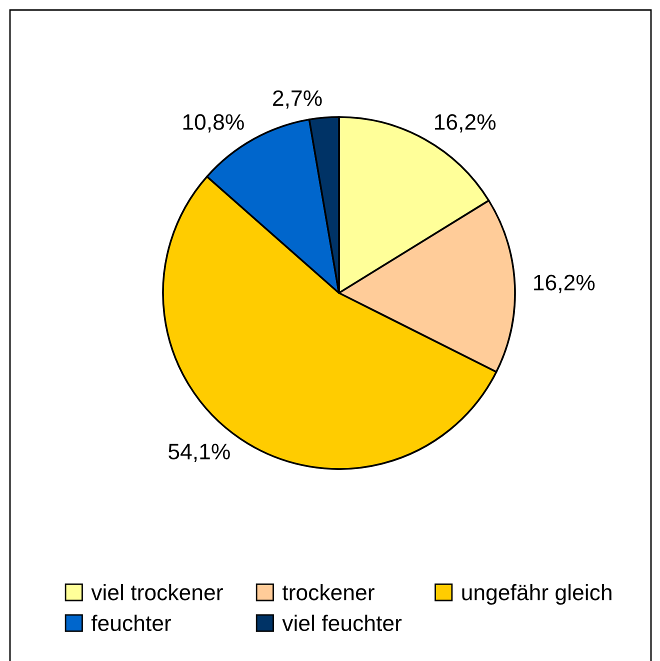 The height and width of the screenshot is (661, 660). Describe the element at coordinates (342, 623) in the screenshot. I see `legend-label: viel feuchter` at that location.